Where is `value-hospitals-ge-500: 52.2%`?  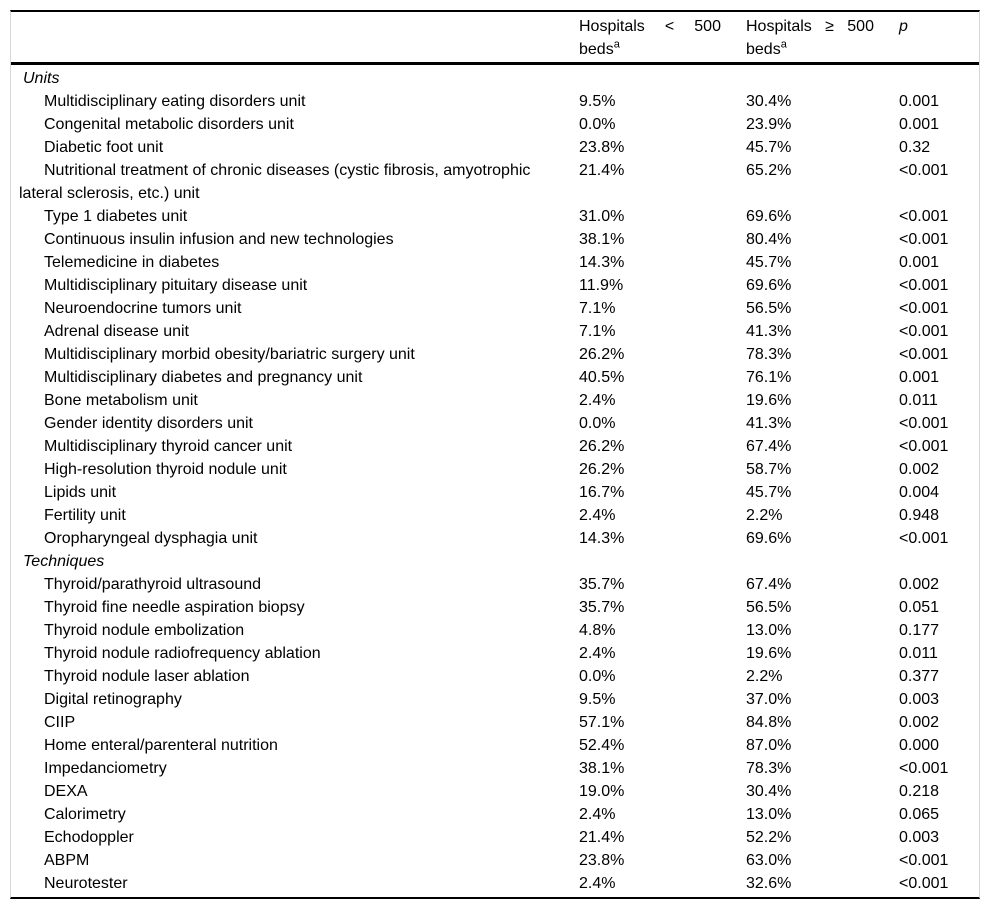
value-hospitals-ge-500: 52.2% is located at coordinates (769, 837).